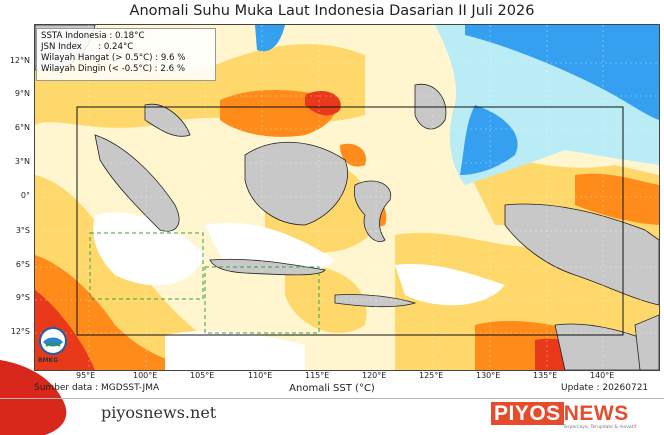  What do you see at coordinates (22, 127) in the screenshot?
I see `lat-label: 6°N` at bounding box center [22, 127].